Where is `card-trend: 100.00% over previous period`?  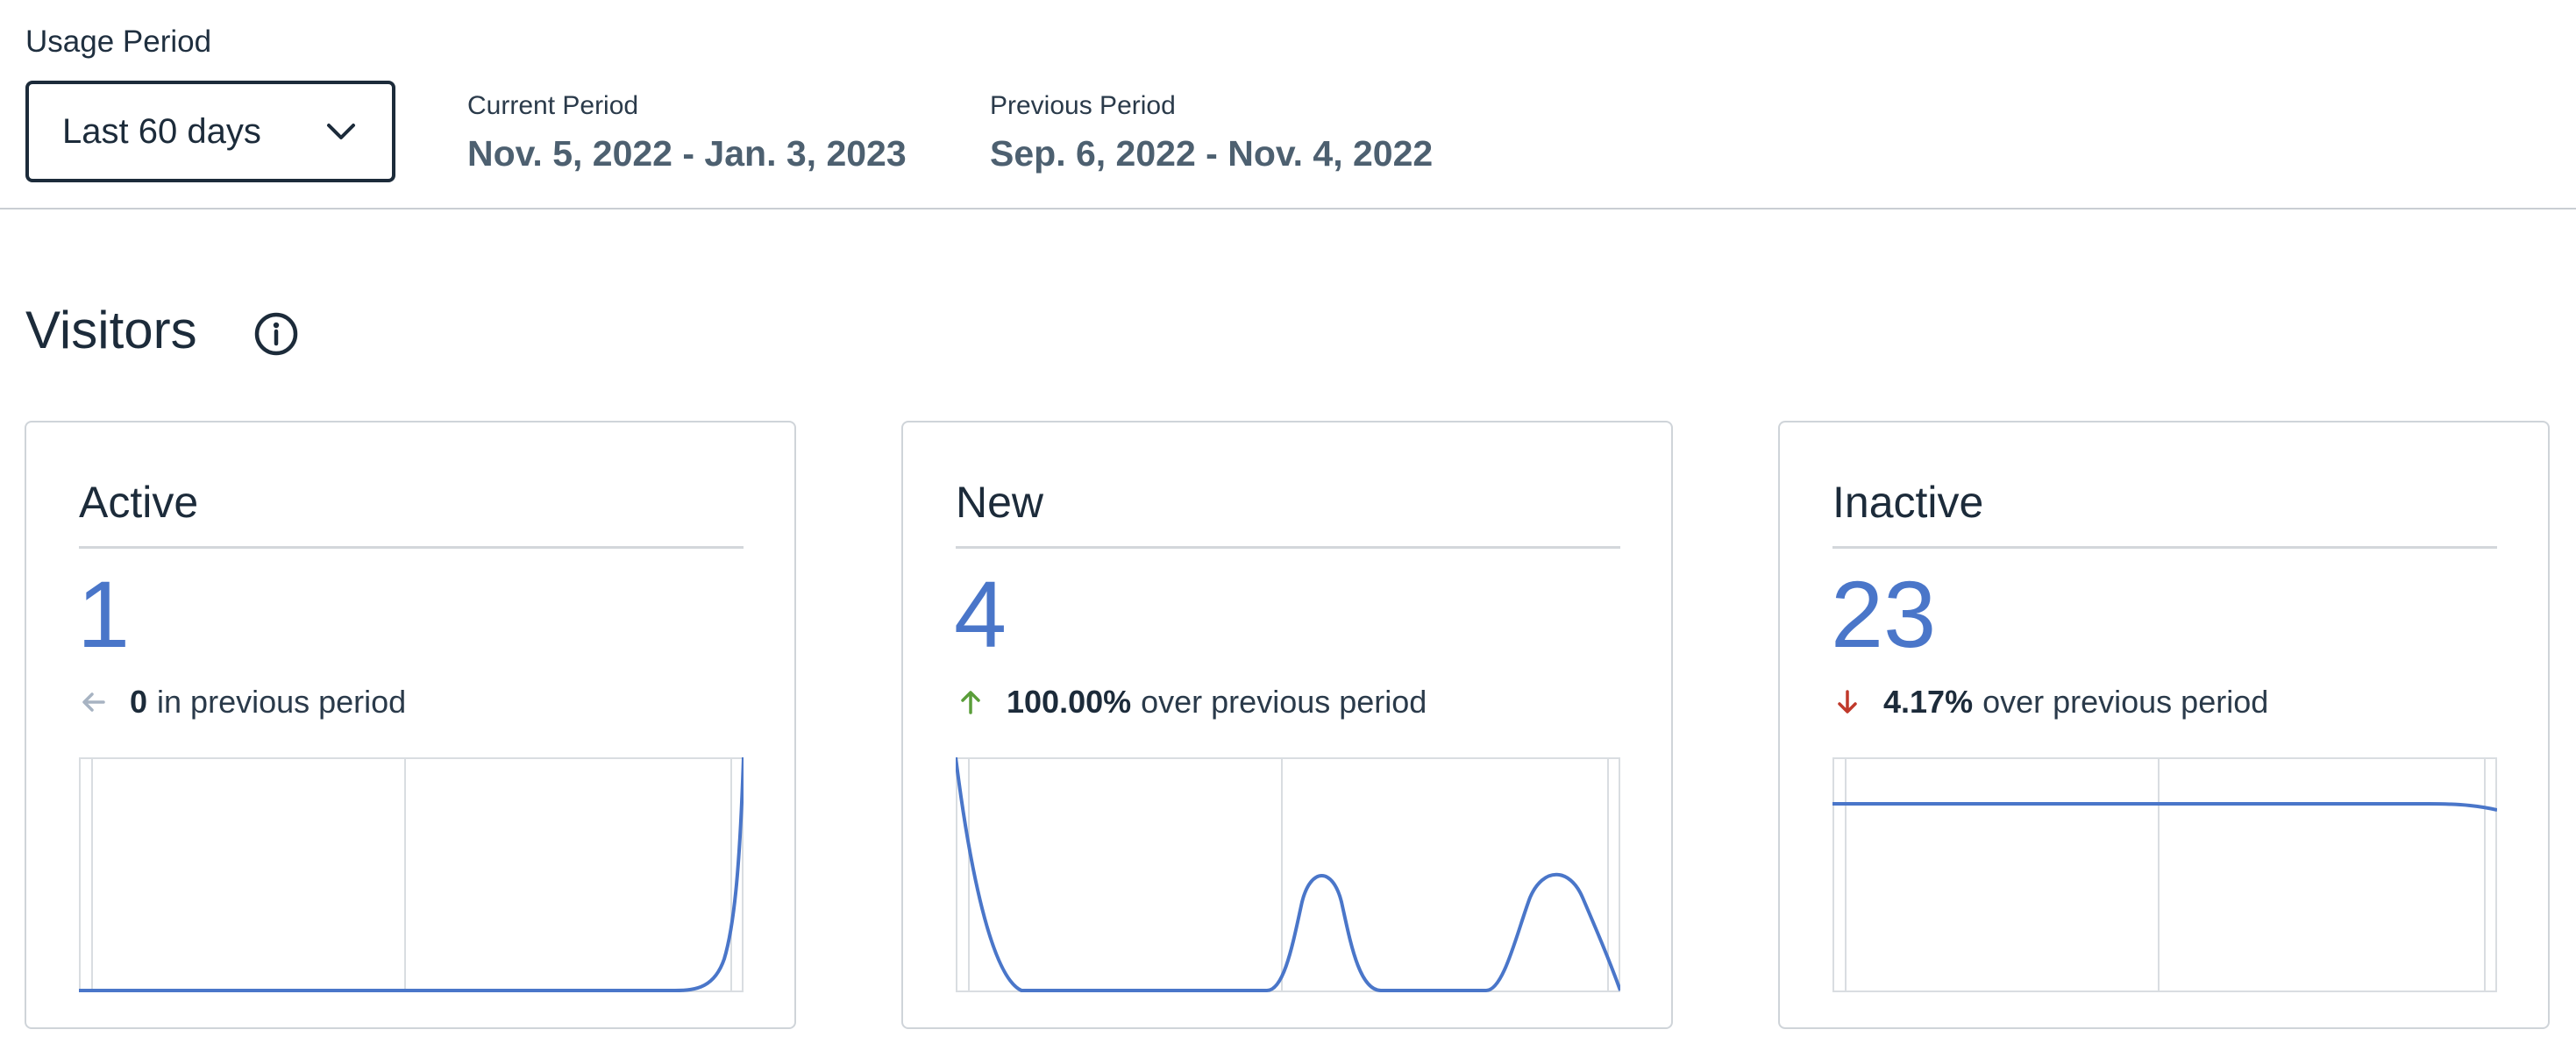 card-trend: 100.00% over previous period is located at coordinates (1191, 702).